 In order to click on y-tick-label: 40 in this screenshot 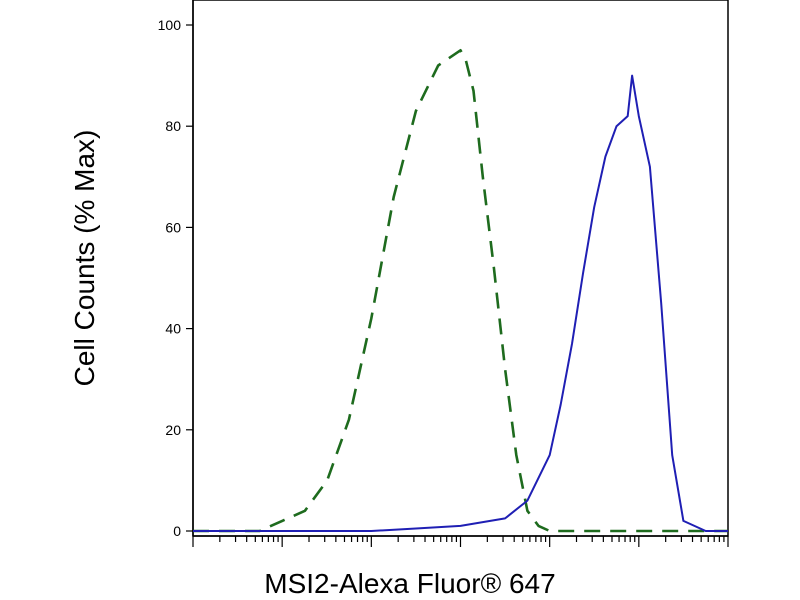, I will do `click(173, 329)`.